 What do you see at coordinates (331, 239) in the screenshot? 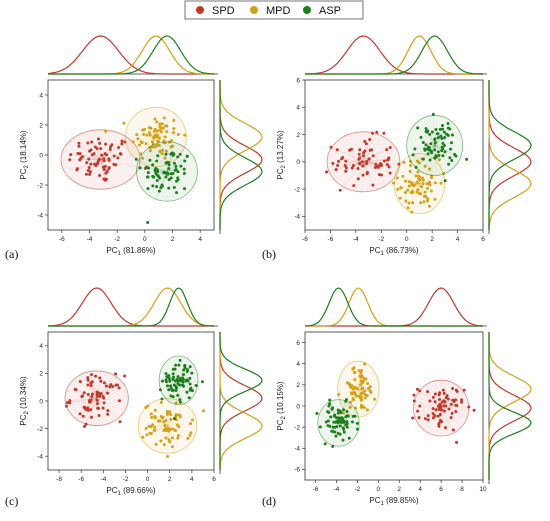
I see `x-tick-label: -6` at bounding box center [331, 239].